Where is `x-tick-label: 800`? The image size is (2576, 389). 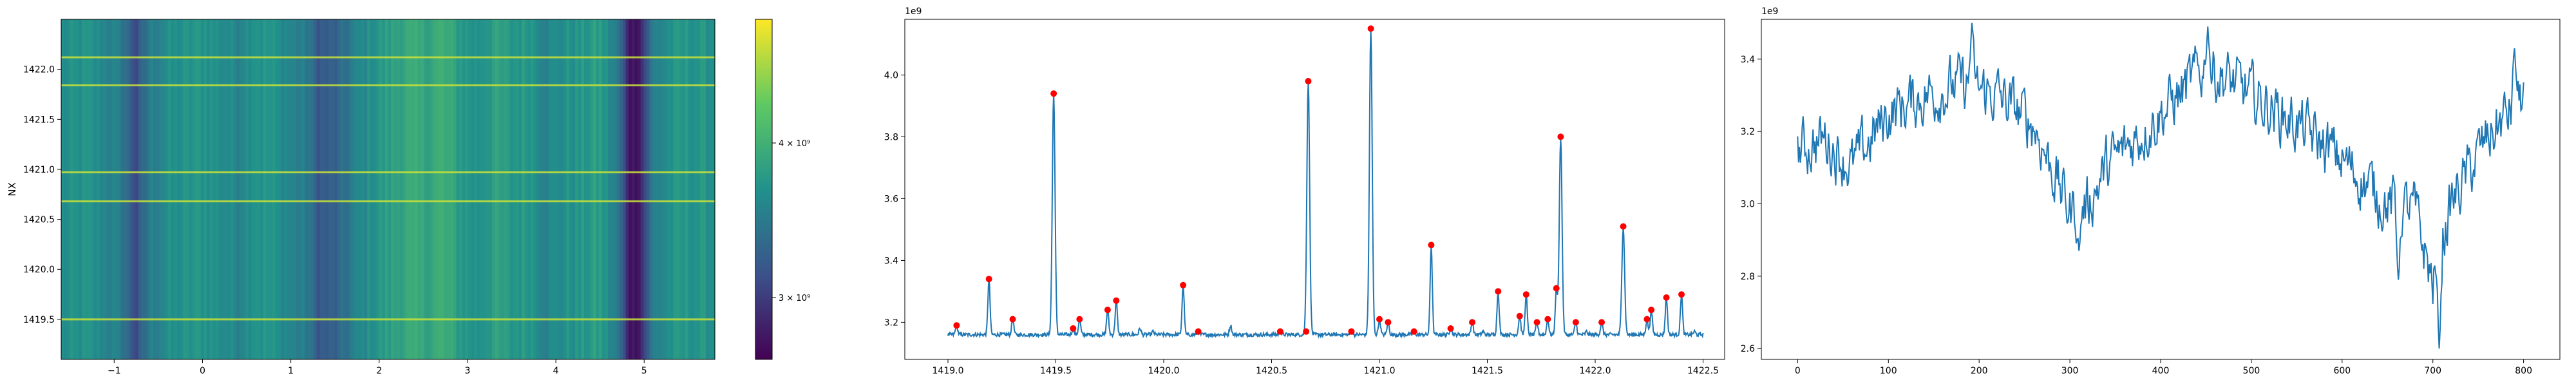 x-tick-label: 800 is located at coordinates (2524, 371).